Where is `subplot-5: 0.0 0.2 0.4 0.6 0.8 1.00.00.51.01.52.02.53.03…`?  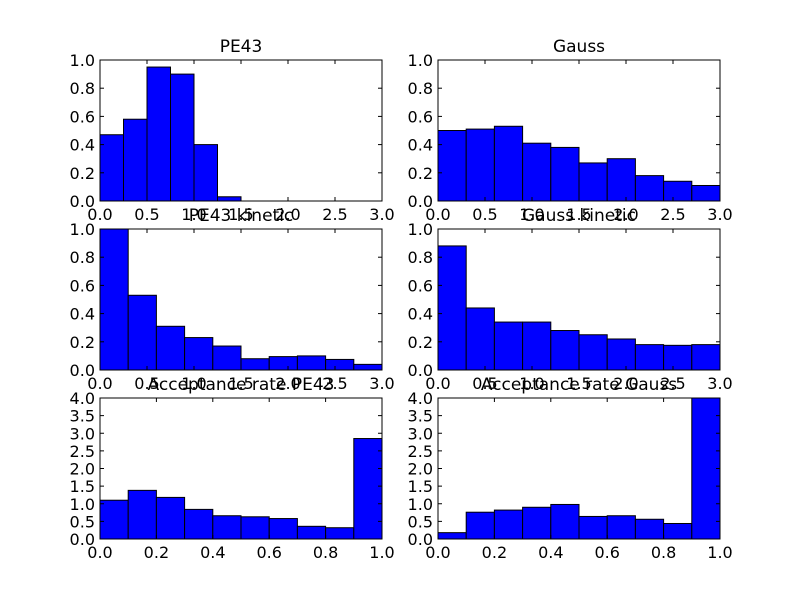
subplot-5: 0.0 0.2 0.4 0.6 0.8 1.00.00.51.01.52.02.53.03… is located at coordinates (232, 468).